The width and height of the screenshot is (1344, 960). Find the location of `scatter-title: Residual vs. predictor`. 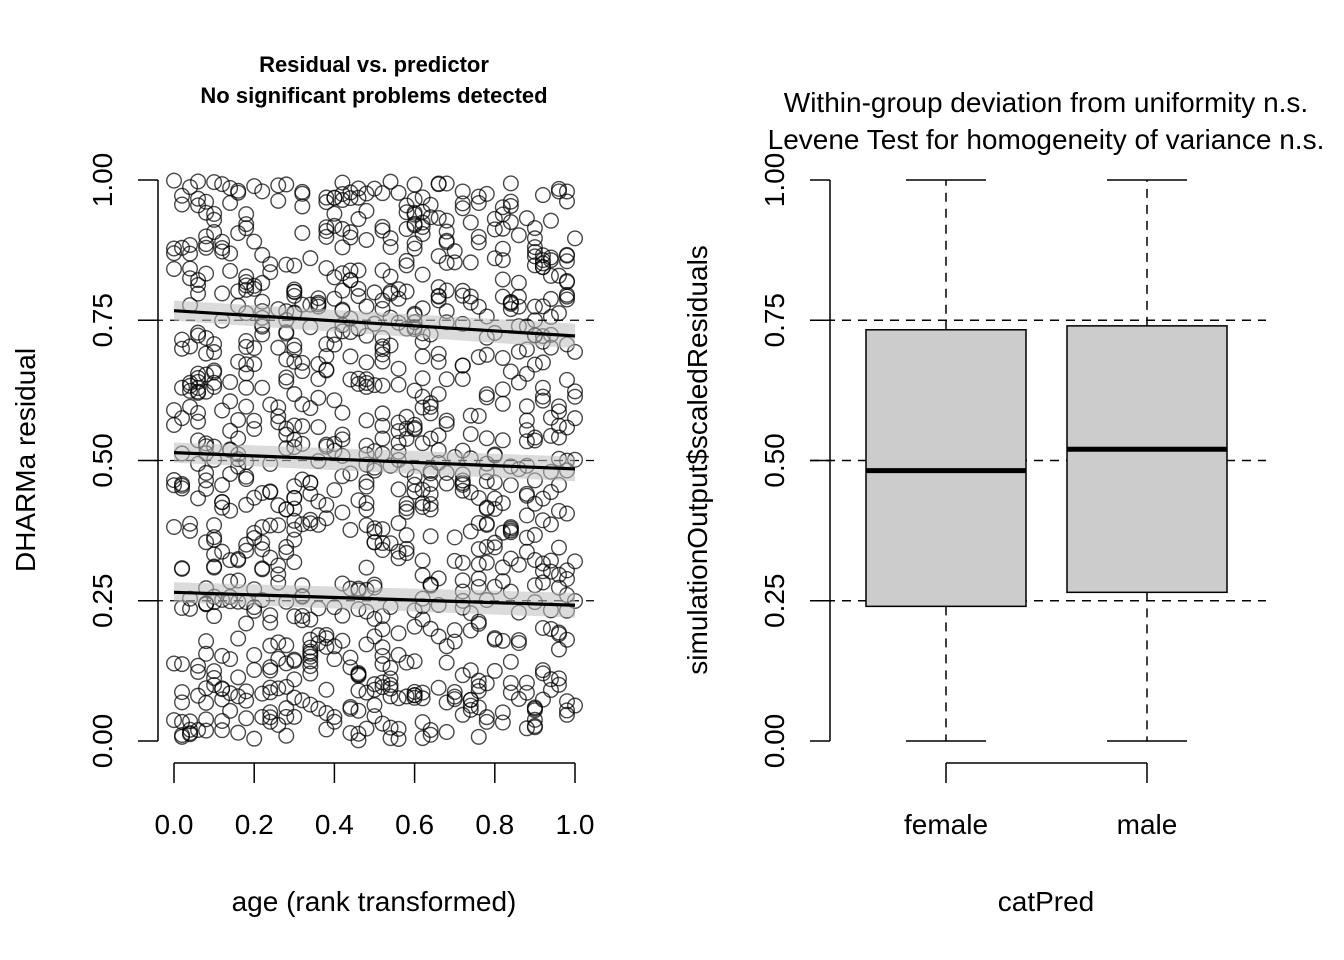

scatter-title: Residual vs. predictor is located at coordinates (374, 64).